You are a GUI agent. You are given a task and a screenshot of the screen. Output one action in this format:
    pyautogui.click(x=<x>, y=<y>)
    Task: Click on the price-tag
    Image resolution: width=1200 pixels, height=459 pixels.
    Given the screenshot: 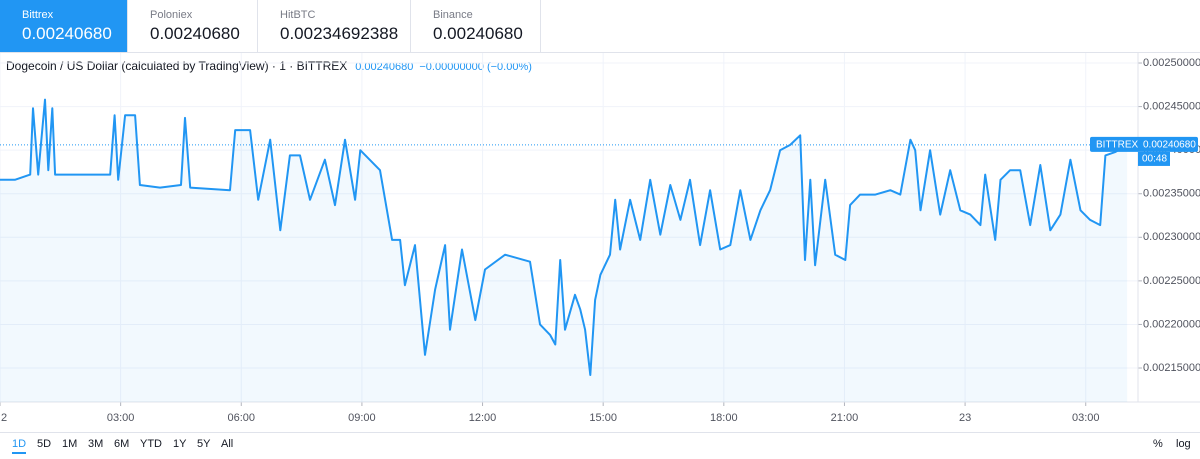 What is the action you would take?
    pyautogui.click(x=1144, y=144)
    